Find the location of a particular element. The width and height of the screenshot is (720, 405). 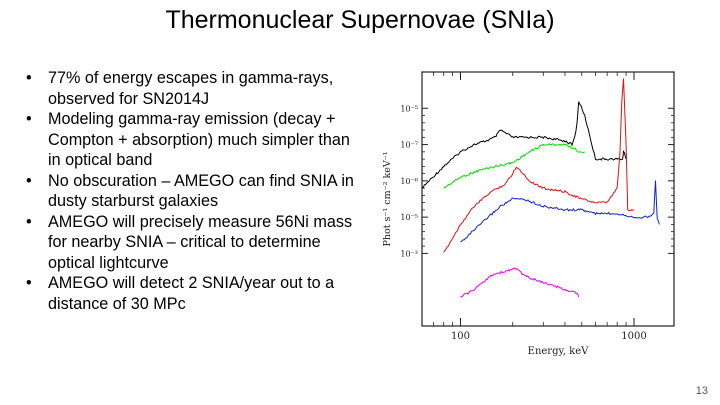

x-axis-label: Energy, keV is located at coordinates (558, 351).